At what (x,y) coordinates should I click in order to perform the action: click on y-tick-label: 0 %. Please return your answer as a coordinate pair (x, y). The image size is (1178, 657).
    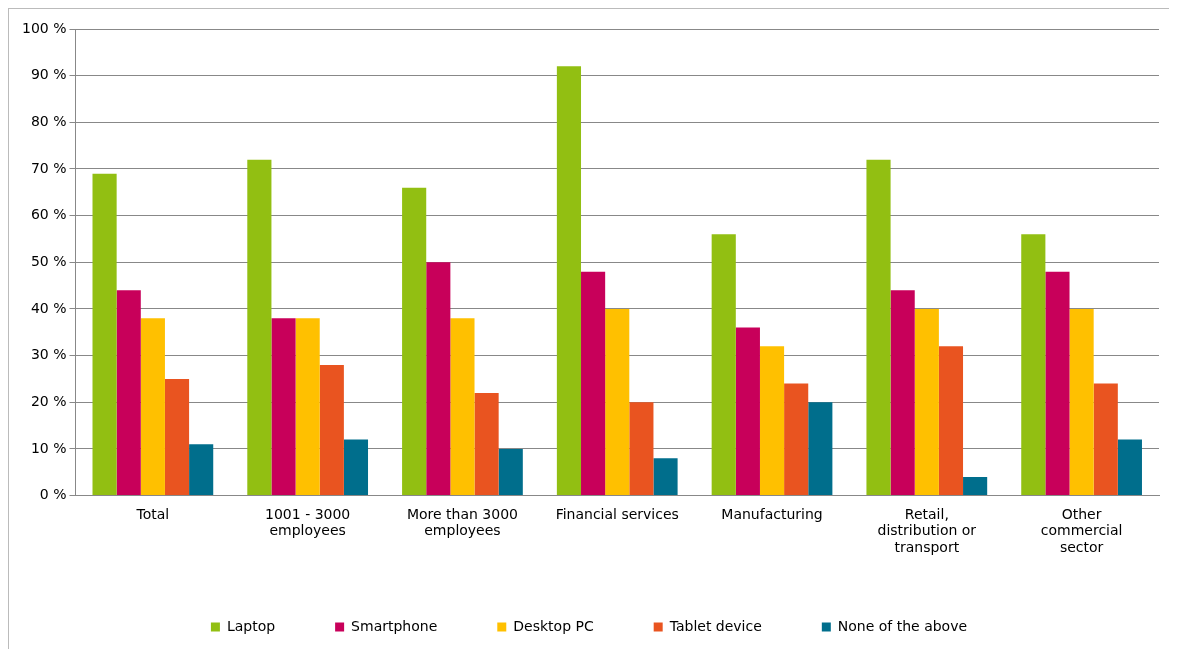
    Looking at the image, I should click on (53, 494).